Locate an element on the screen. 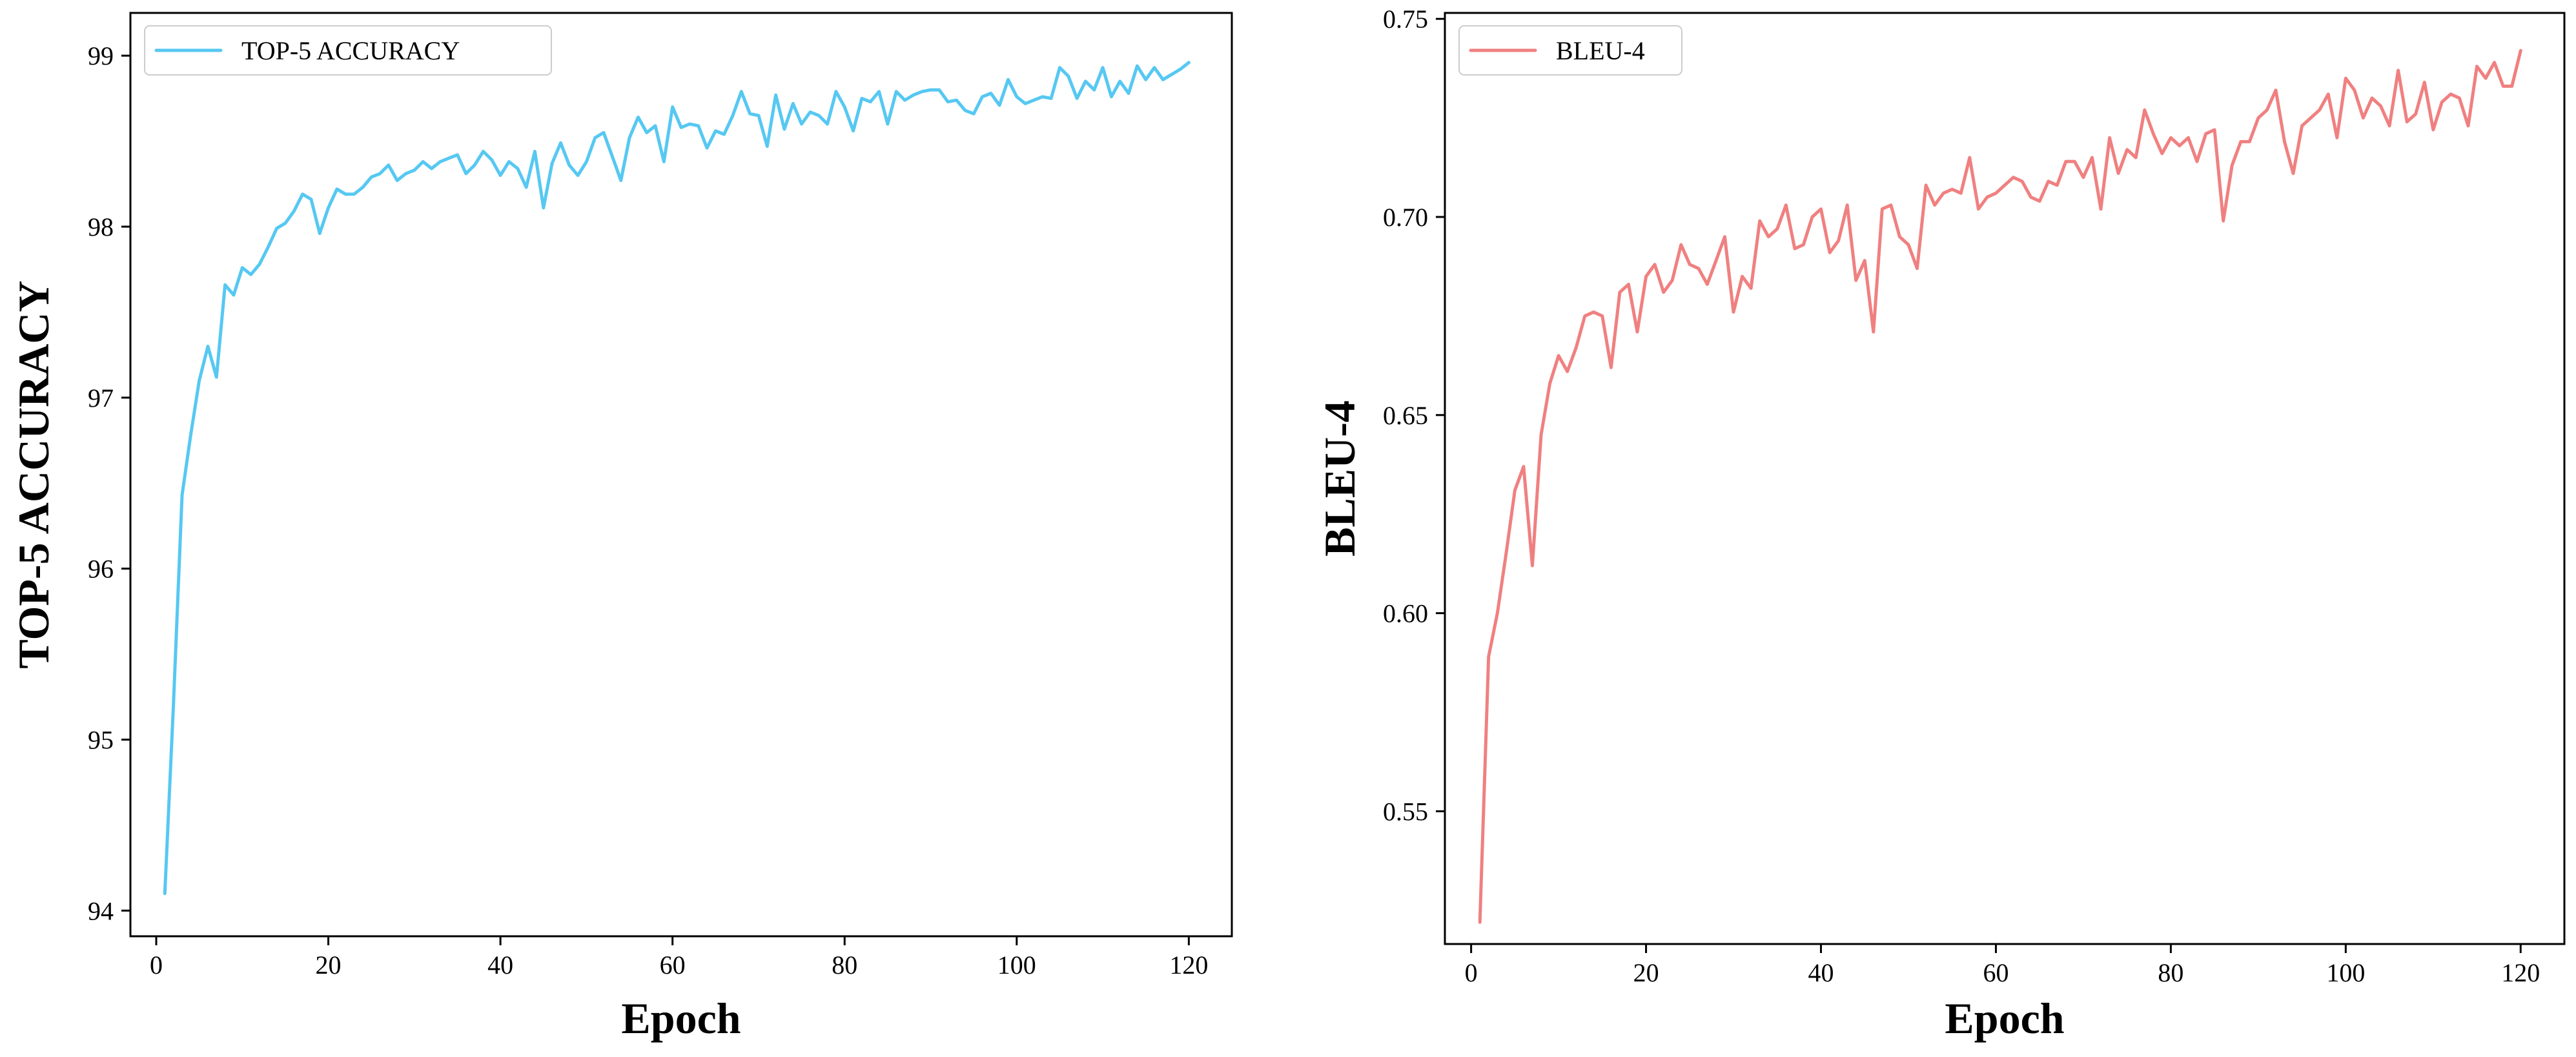 The height and width of the screenshot is (1057, 2576). chart2-y-tick-label: 0.60 is located at coordinates (1406, 613).